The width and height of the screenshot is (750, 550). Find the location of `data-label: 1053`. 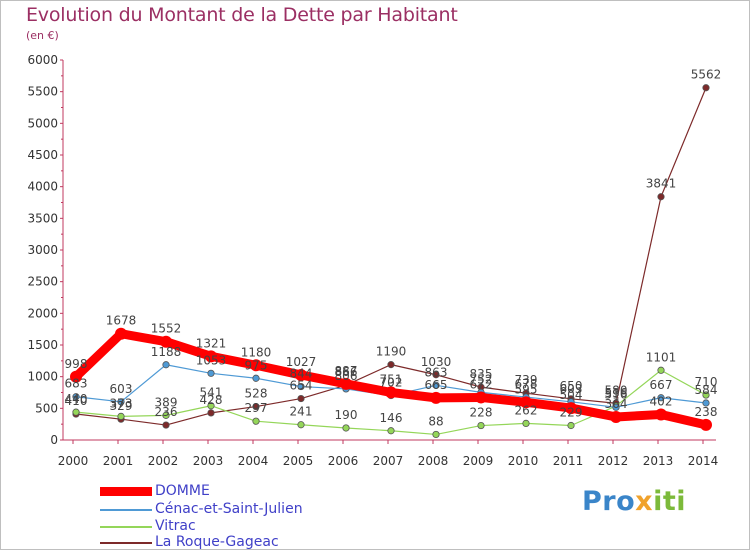

data-label: 1053 is located at coordinates (211, 360).